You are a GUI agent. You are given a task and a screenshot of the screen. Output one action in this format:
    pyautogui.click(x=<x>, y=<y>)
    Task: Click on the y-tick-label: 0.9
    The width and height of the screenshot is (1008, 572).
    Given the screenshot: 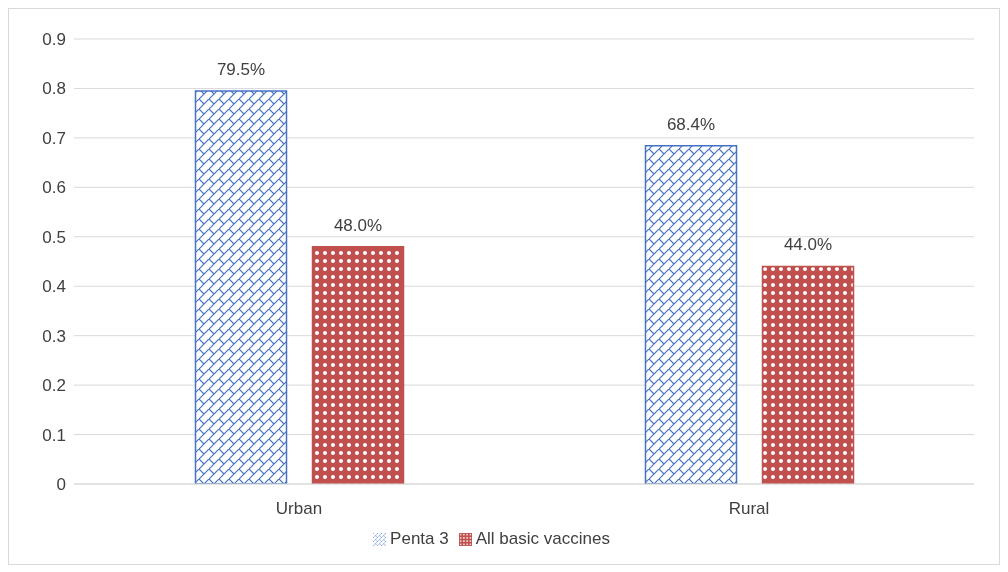 What is the action you would take?
    pyautogui.click(x=54, y=40)
    